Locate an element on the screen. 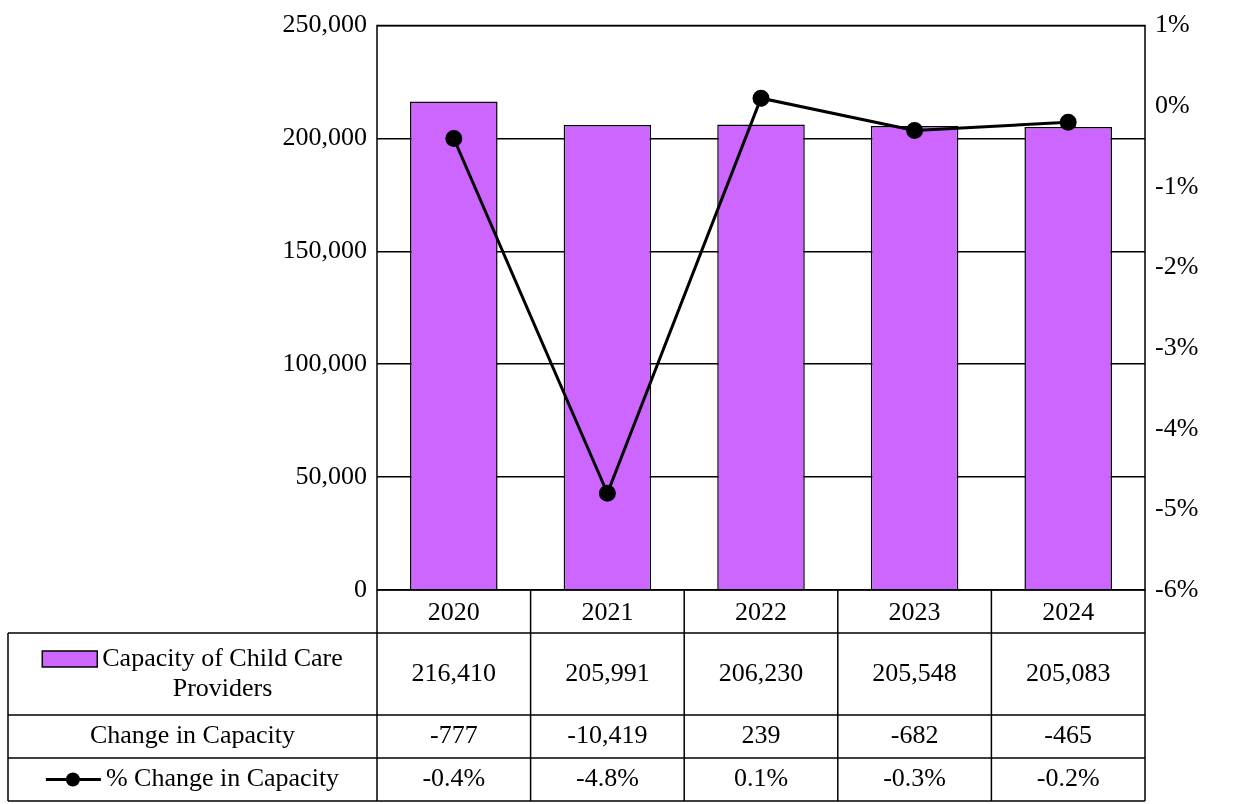  x-tick-label: 2022 is located at coordinates (761, 612).